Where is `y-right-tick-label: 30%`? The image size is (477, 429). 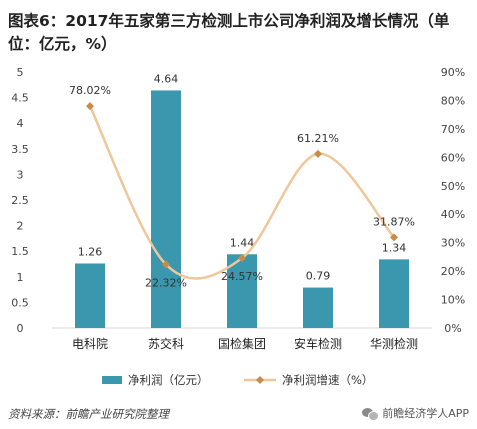
y-right-tick-label: 30% is located at coordinates (453, 243).